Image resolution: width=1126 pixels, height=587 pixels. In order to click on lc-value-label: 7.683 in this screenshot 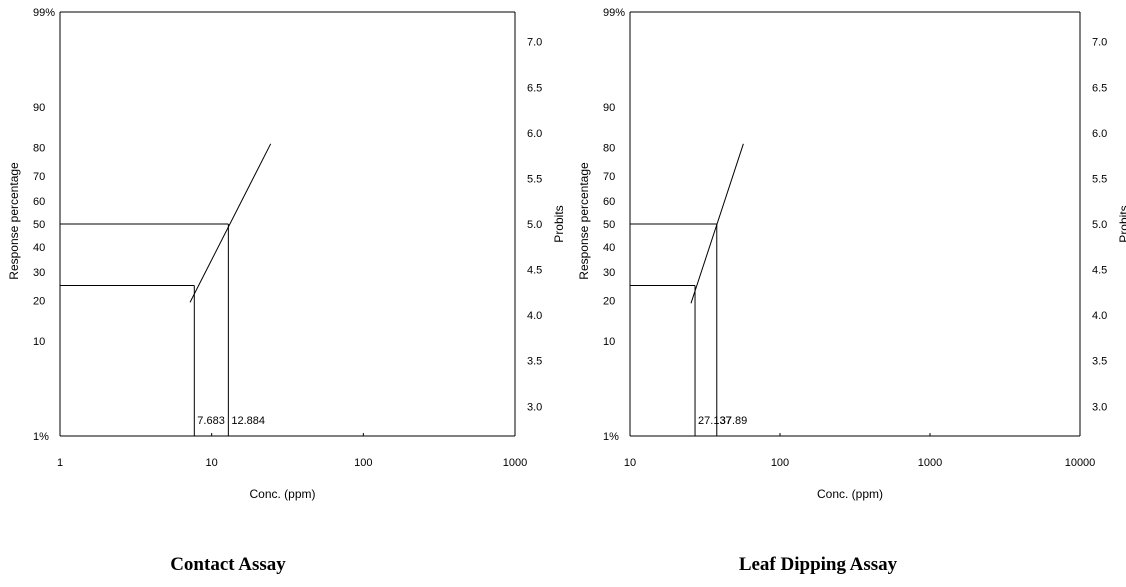, I will do `click(211, 421)`.